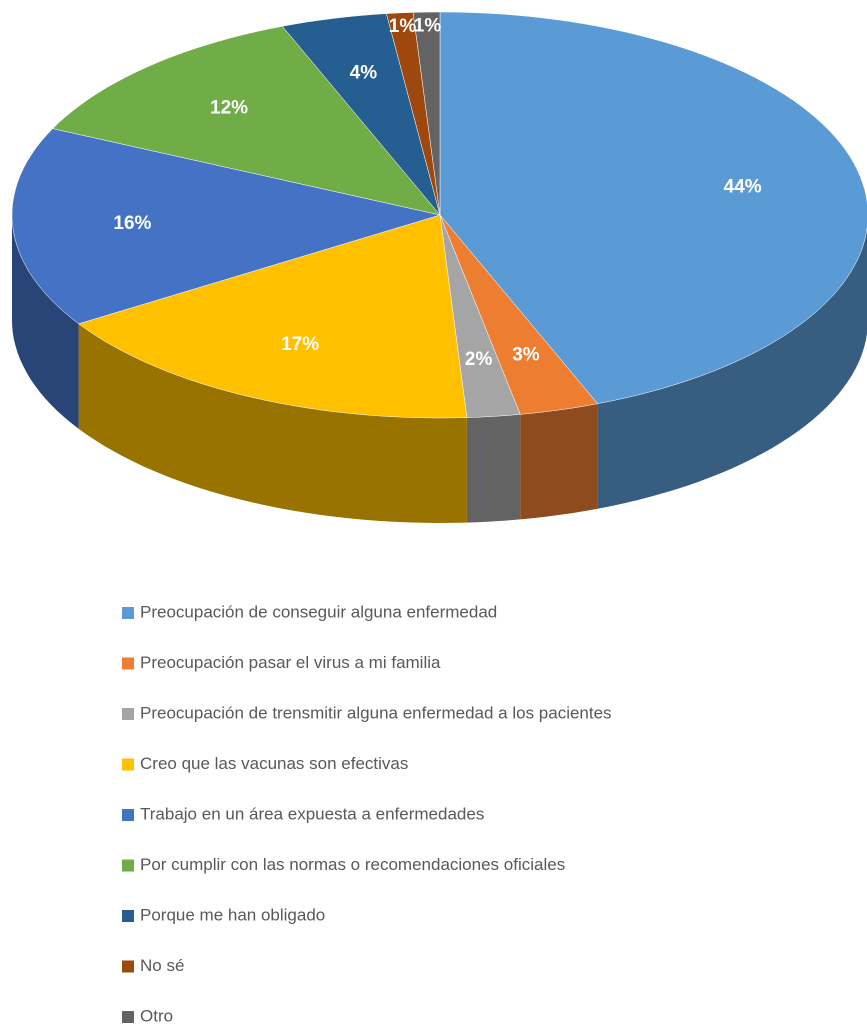 The image size is (867, 1024). What do you see at coordinates (526, 354) in the screenshot?
I see `data-label: 3%` at bounding box center [526, 354].